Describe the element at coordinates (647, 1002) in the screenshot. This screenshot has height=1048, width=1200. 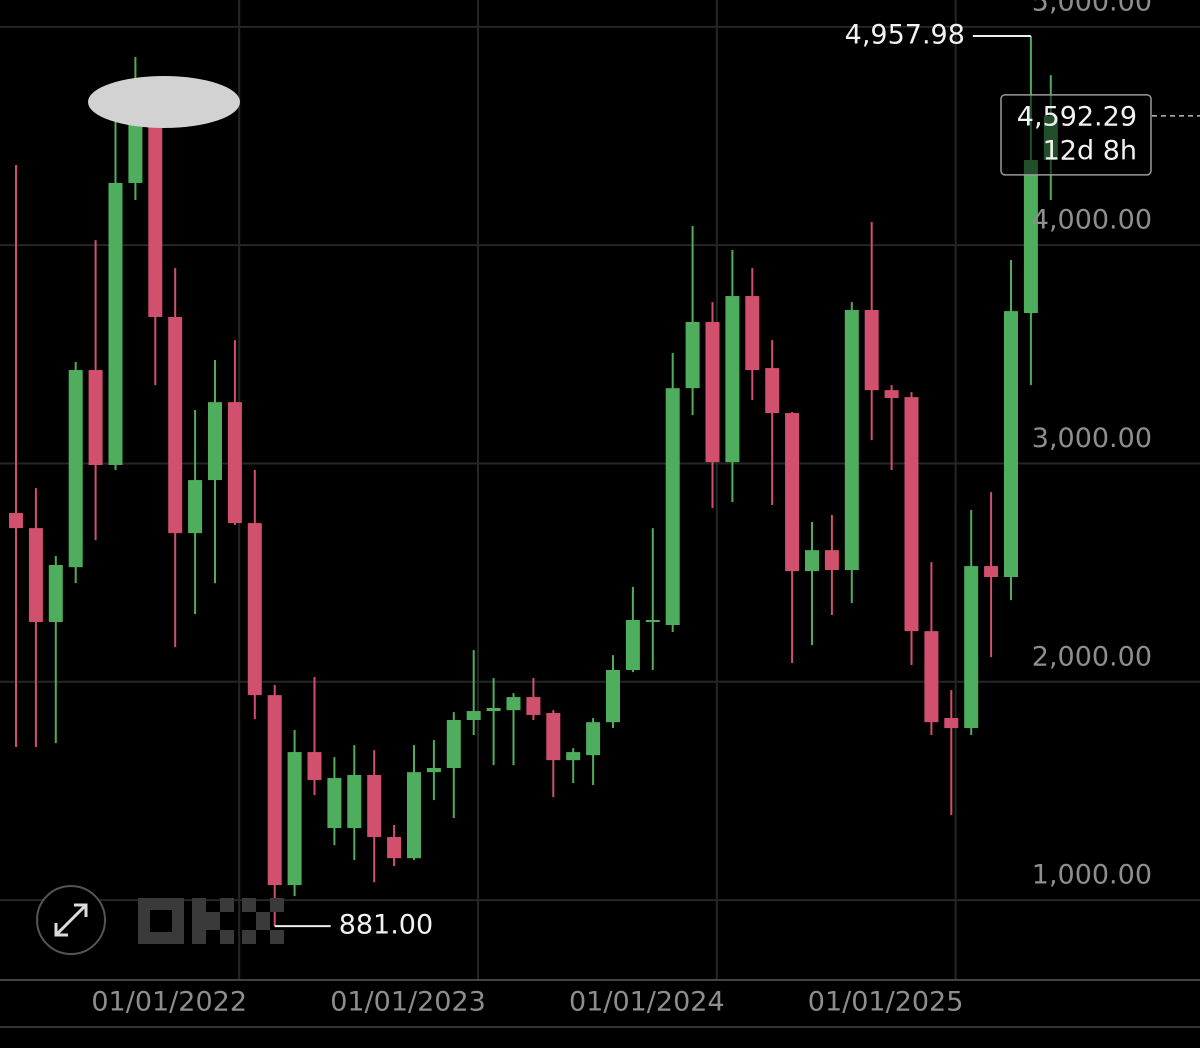
I see `x-tick-label: 01/01/2024` at that location.